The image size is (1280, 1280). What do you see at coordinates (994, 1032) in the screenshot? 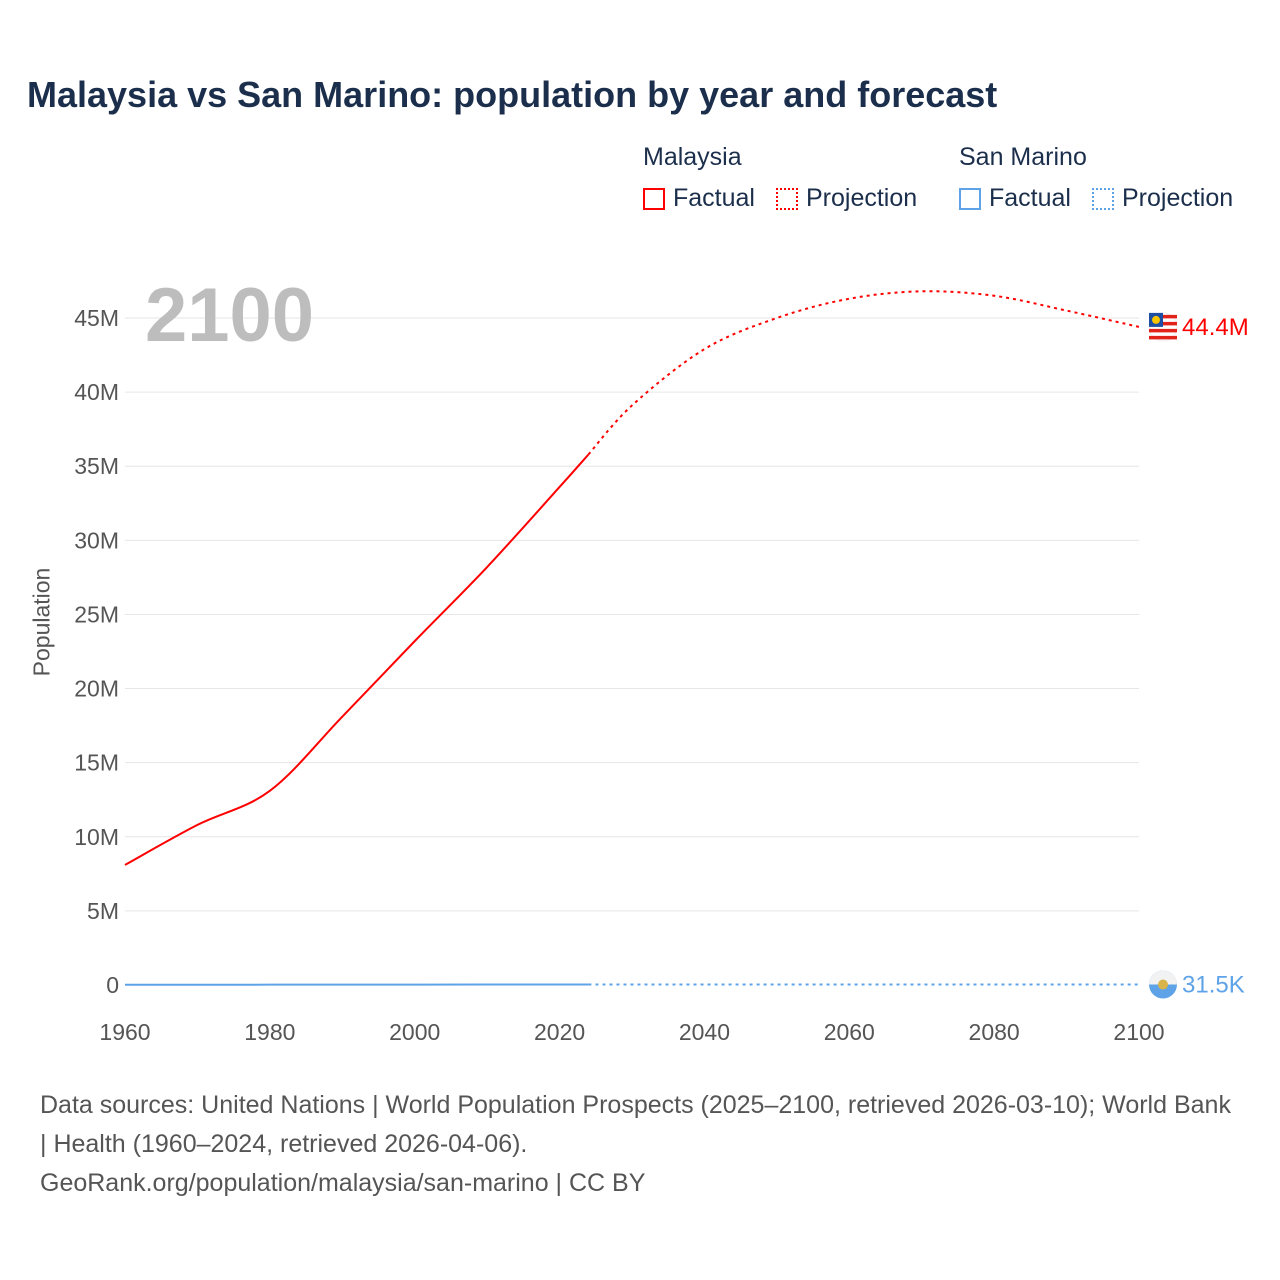
I see `x-tick-label: 2080` at bounding box center [994, 1032].